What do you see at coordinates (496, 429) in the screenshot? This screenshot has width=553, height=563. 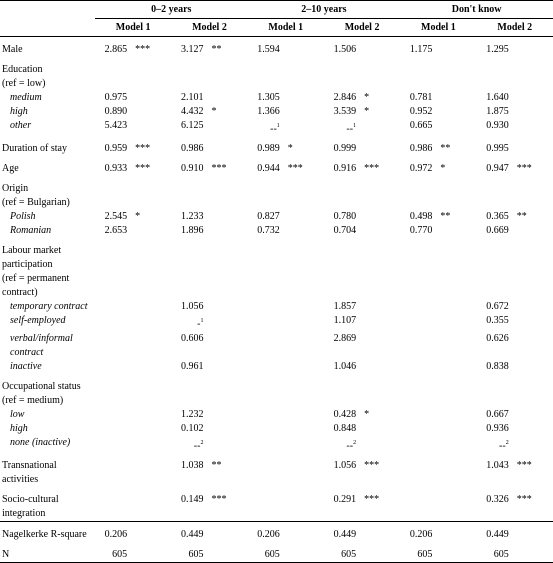 I see `value-cell: 0.936` at bounding box center [496, 429].